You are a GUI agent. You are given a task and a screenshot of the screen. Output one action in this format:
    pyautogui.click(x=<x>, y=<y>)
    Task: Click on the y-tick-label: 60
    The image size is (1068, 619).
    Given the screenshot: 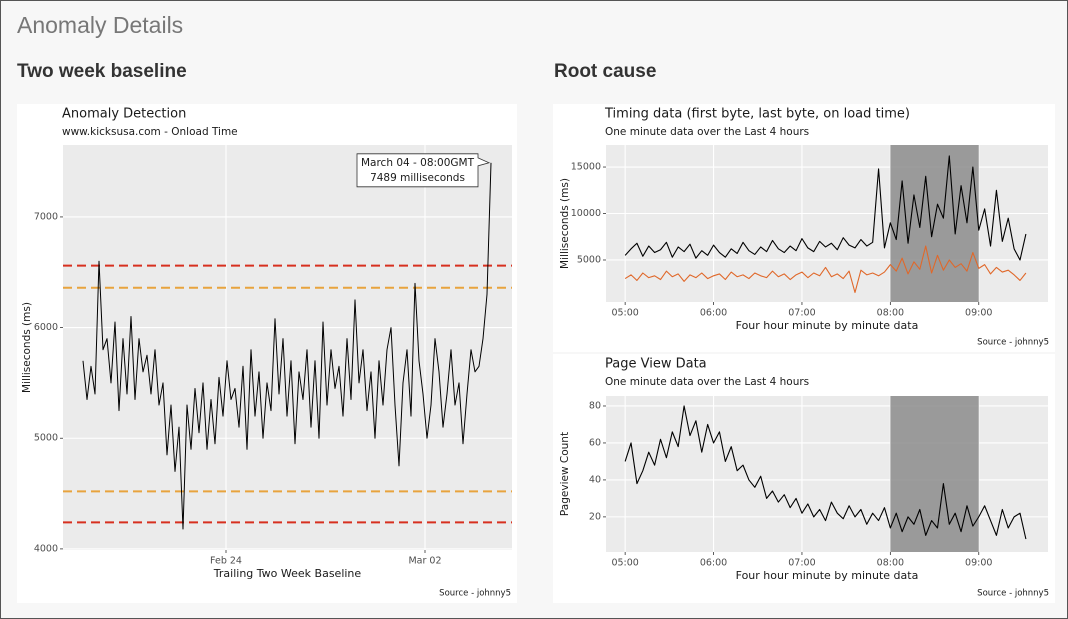 What is the action you would take?
    pyautogui.click(x=595, y=442)
    